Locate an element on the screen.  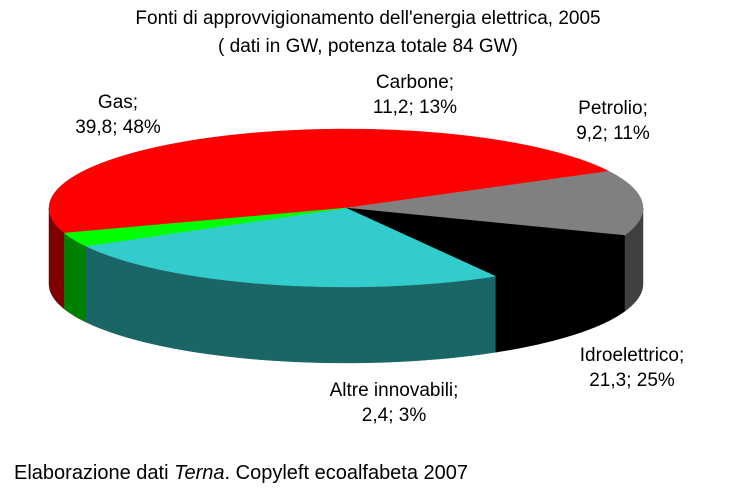
pie-slice-idroelettrico is located at coordinates (290, 247).